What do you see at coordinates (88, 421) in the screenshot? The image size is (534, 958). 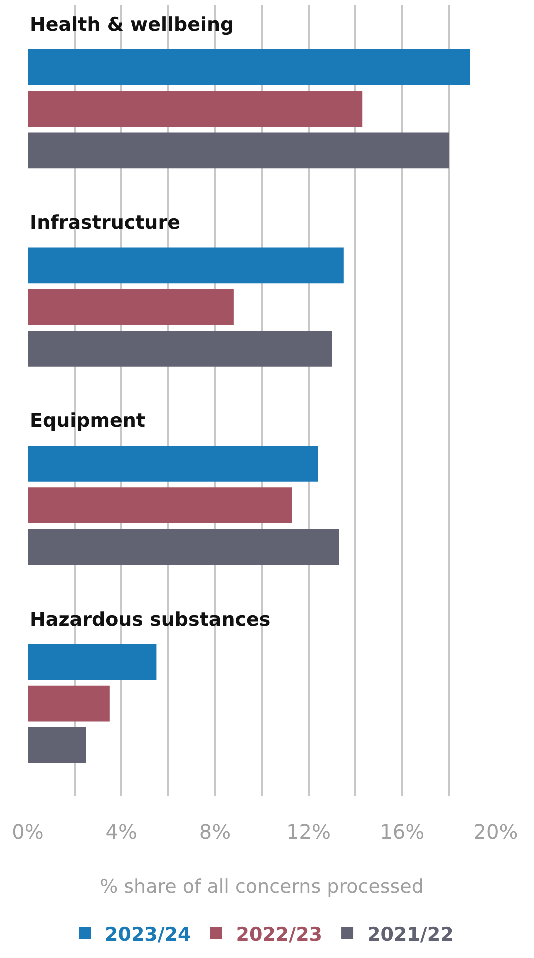 I see `y-tick-label: Equipment` at bounding box center [88, 421].